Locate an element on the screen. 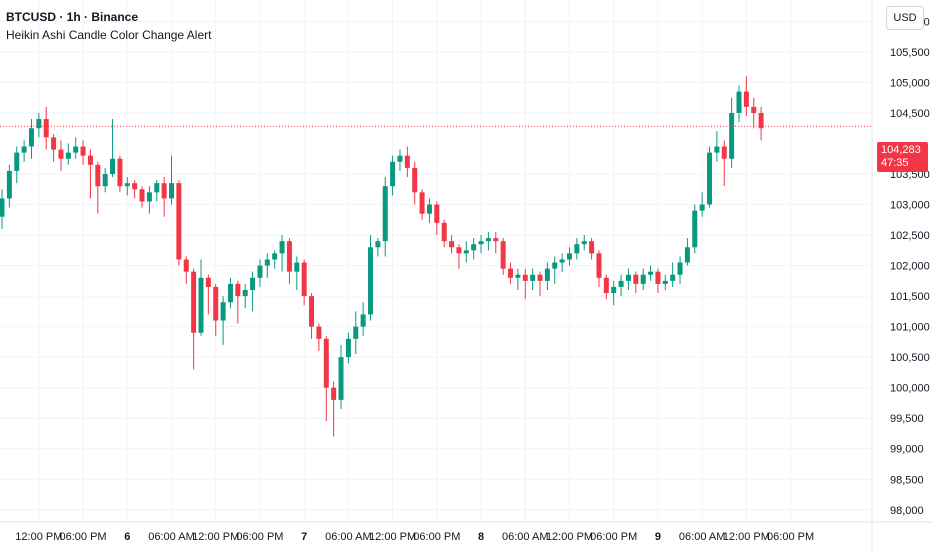 The width and height of the screenshot is (932, 555). price-tick-label: 105,500 is located at coordinates (910, 53).